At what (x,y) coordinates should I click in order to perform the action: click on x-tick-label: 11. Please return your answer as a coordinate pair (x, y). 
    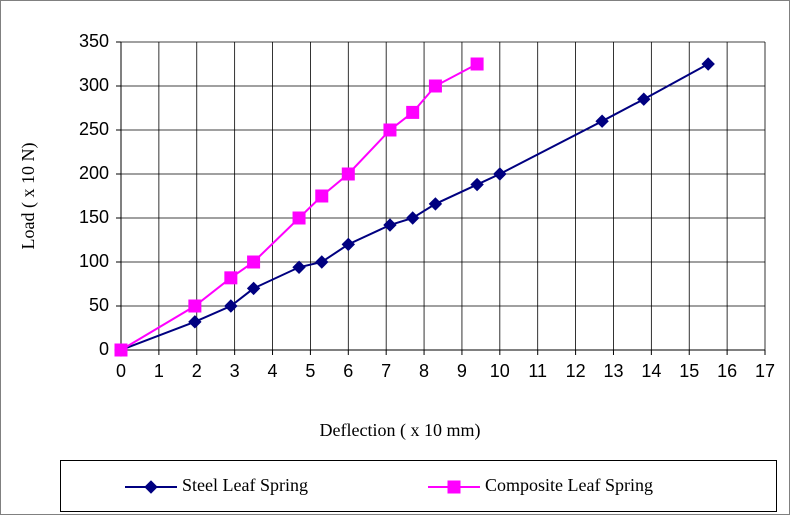
    Looking at the image, I should click on (537, 371).